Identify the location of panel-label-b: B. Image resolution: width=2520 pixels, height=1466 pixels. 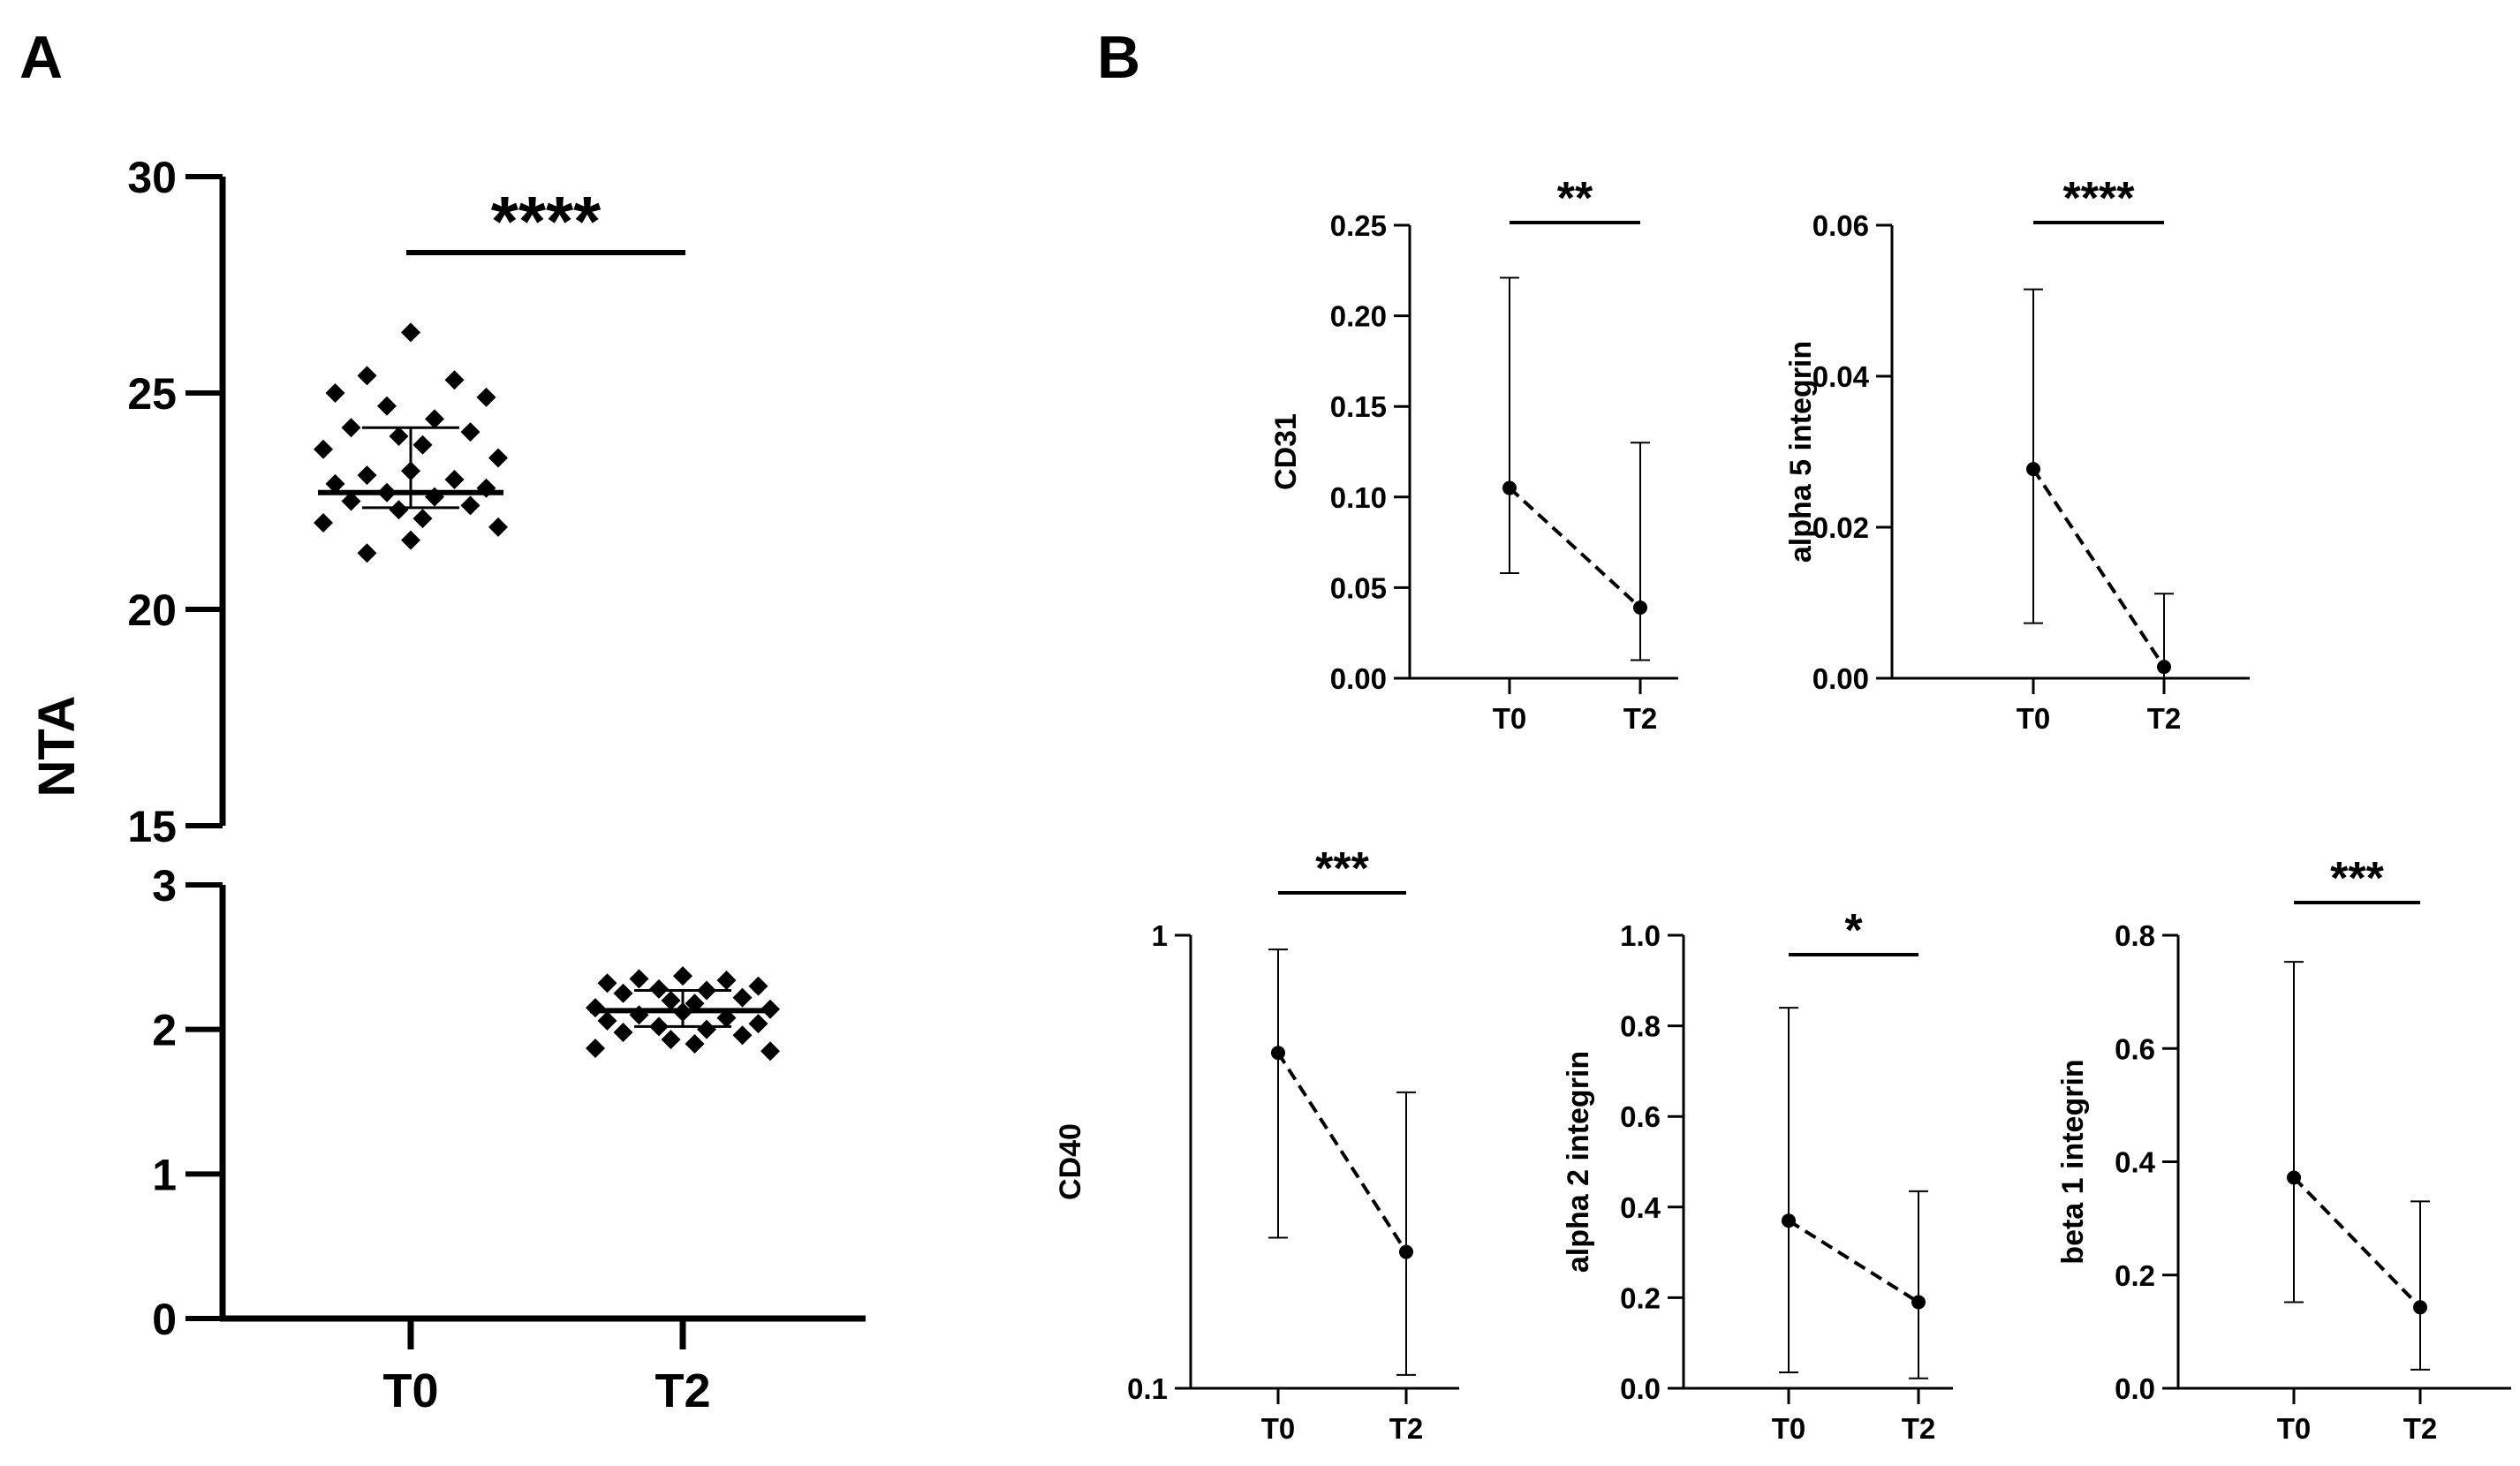
(1118, 57).